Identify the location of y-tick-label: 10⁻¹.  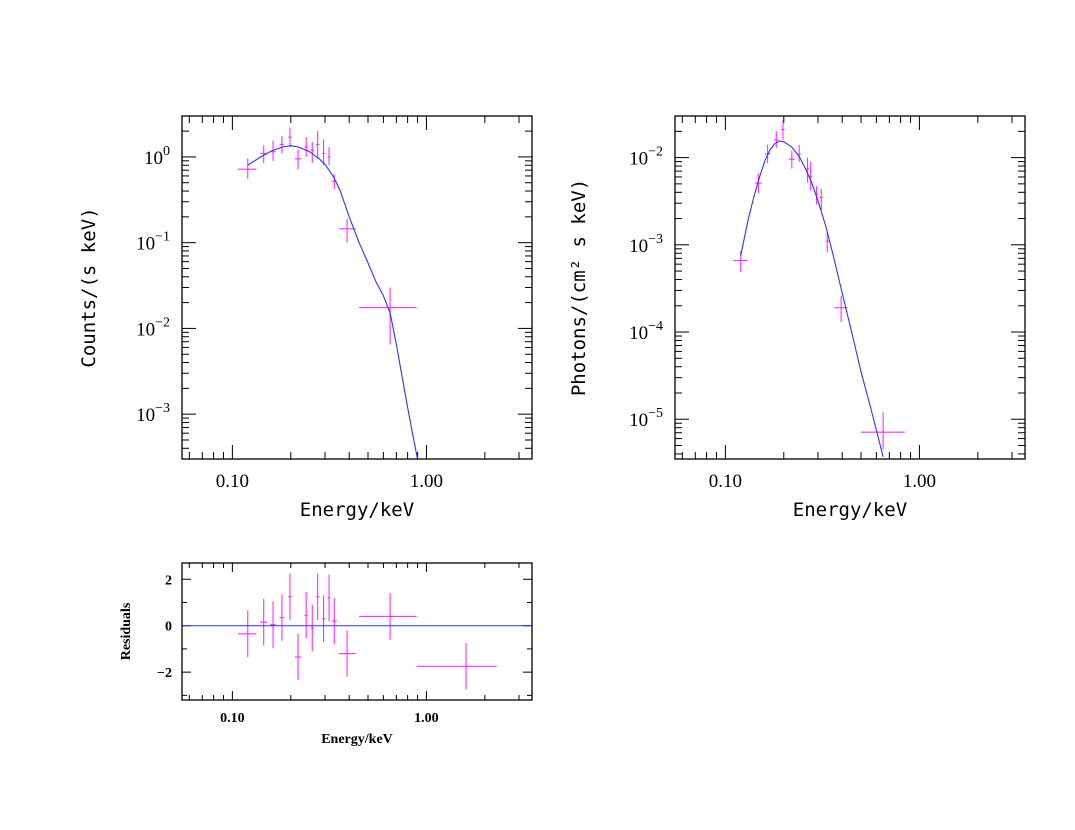
(153, 242).